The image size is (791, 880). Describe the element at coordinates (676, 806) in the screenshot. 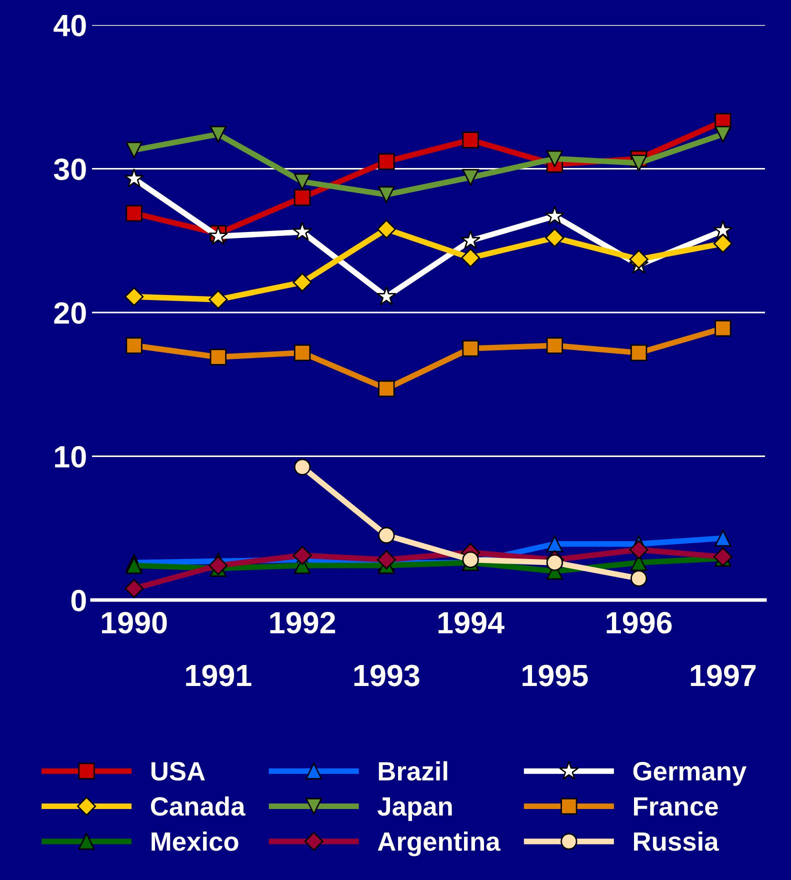

I see `legend-label: France` at that location.